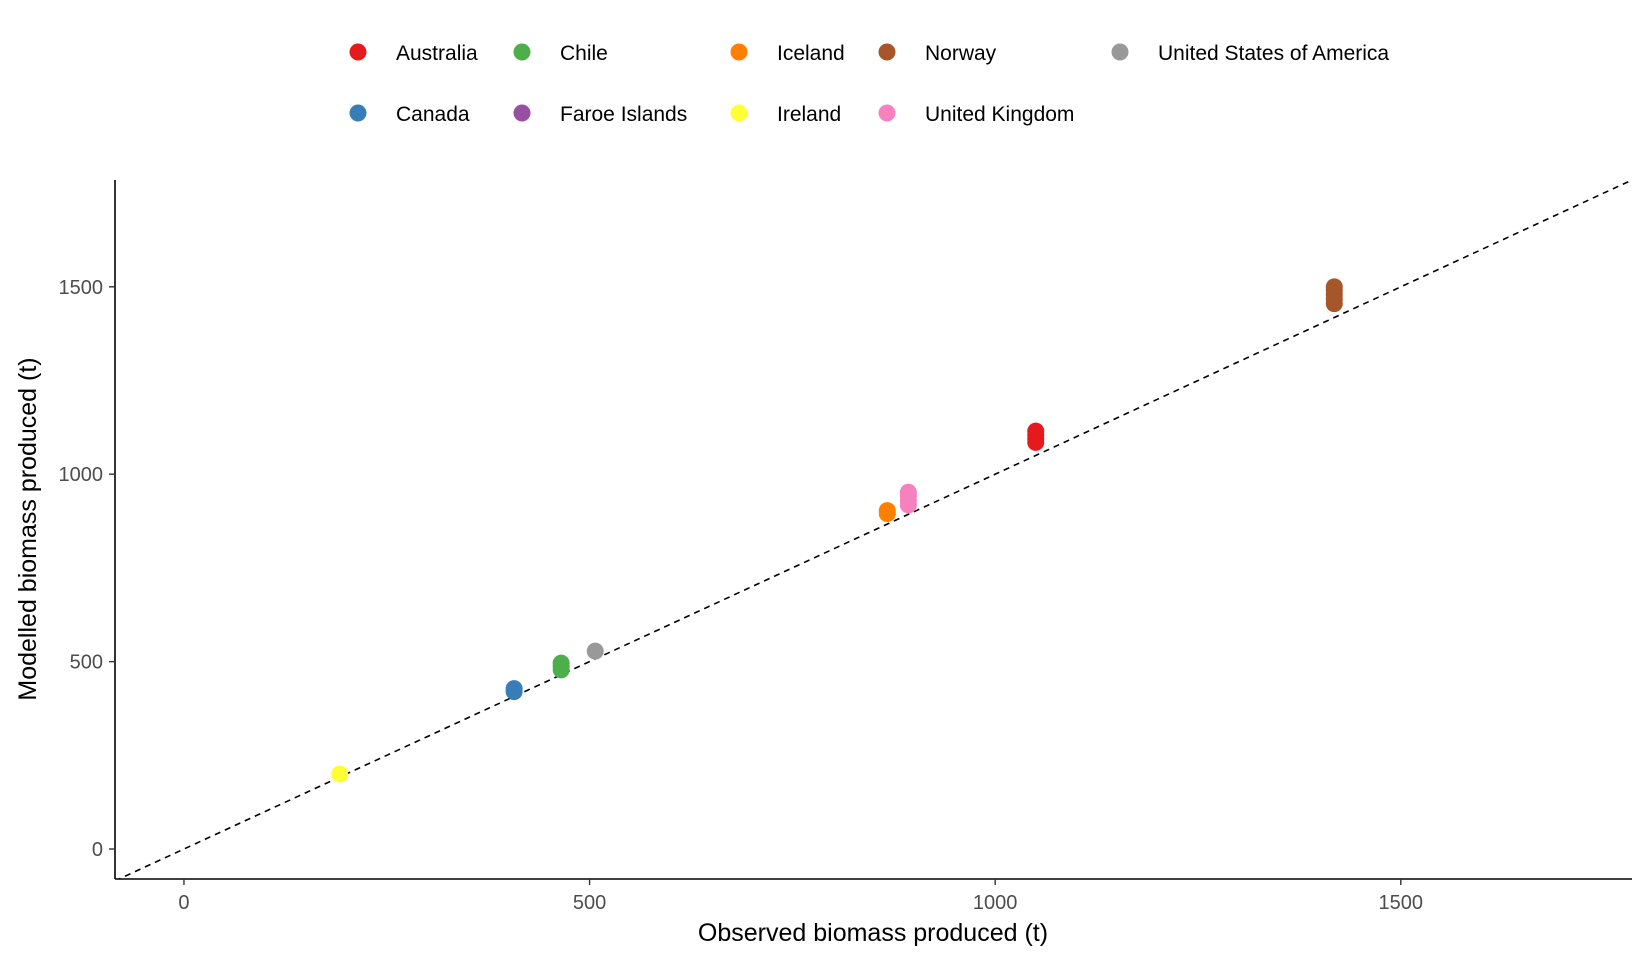 Image resolution: width=1632 pixels, height=960 pixels. Describe the element at coordinates (1120, 52) in the screenshot. I see `legend-key-united-states-of-america` at that location.